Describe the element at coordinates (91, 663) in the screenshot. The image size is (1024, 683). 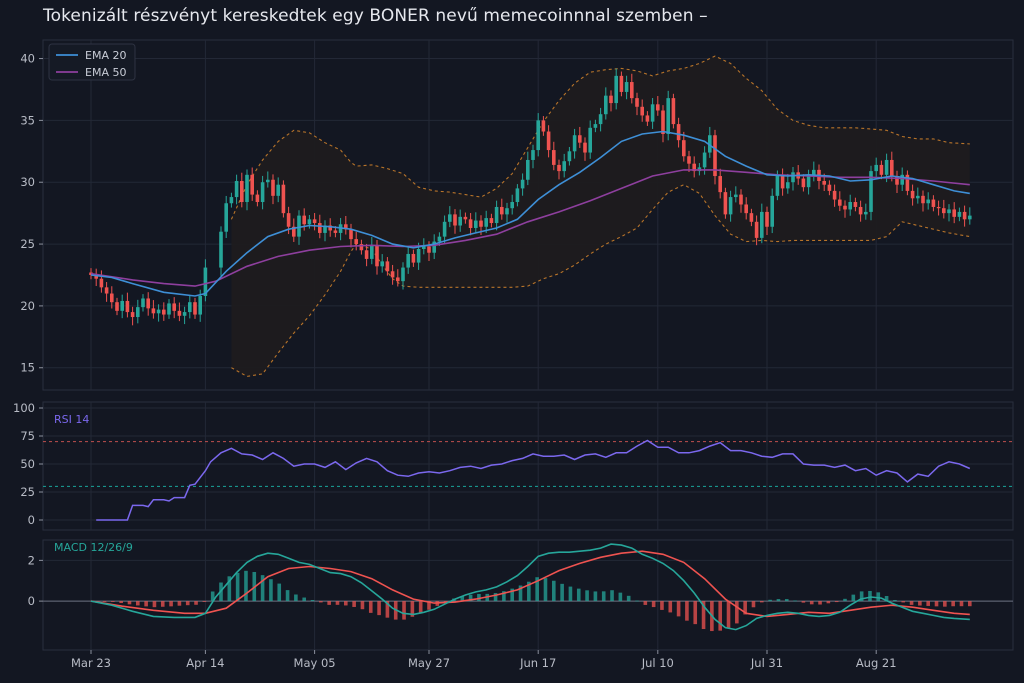
I see `x-tick-label: Mar 23` at that location.